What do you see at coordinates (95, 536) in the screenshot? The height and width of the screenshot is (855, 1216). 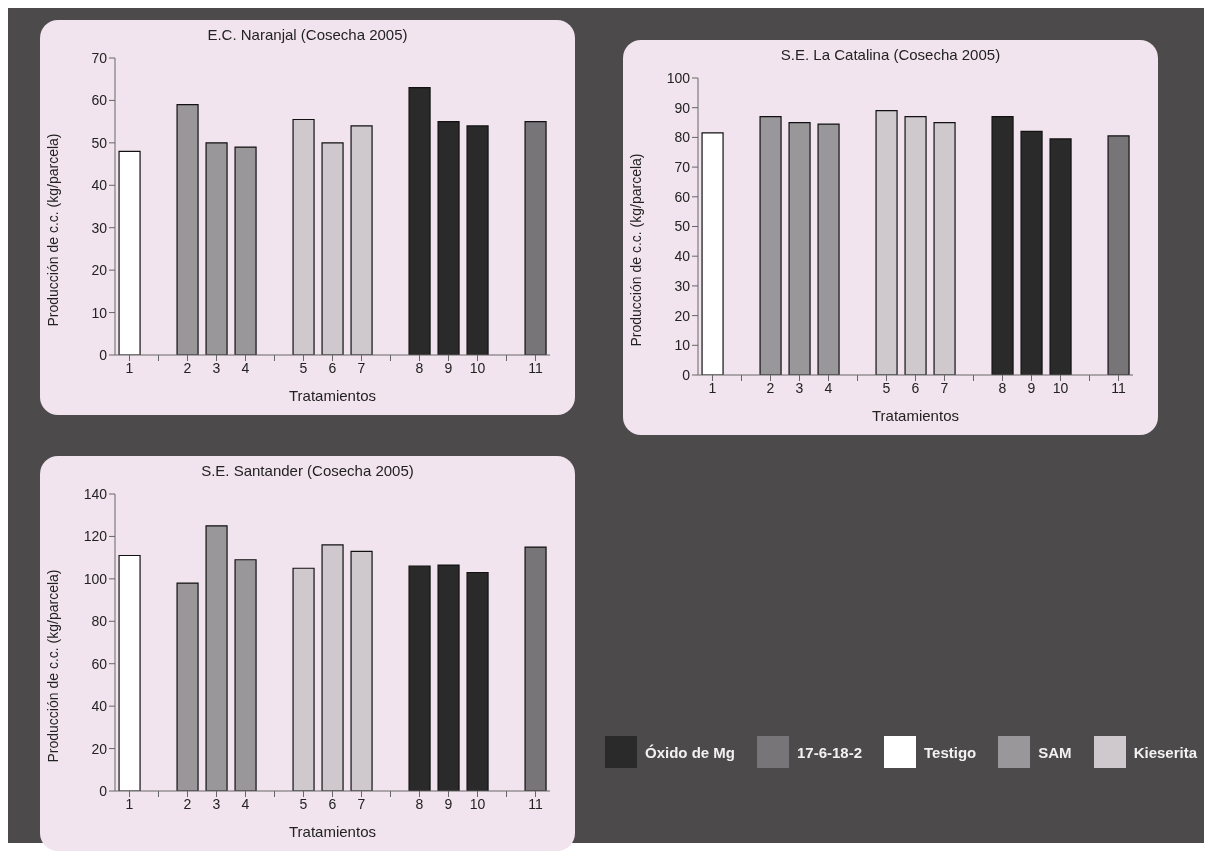 I see `y-tick-label: 120` at bounding box center [95, 536].